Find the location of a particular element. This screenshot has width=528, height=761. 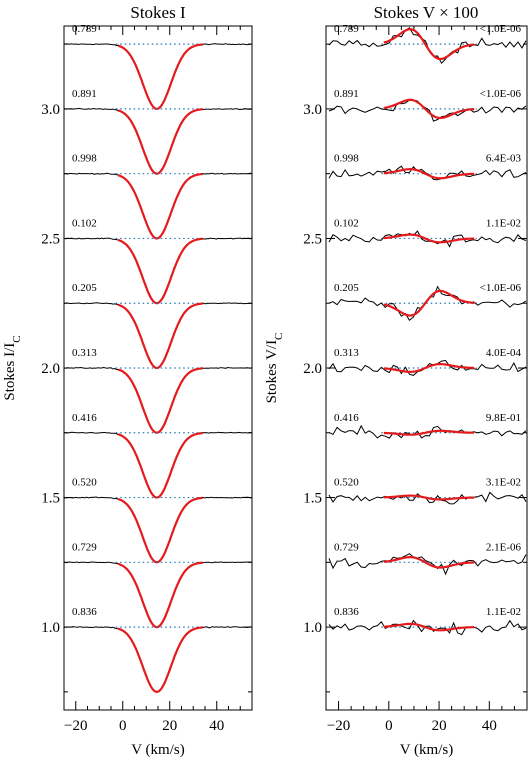

profile-0.416: 0.416 is located at coordinates (158, 455).